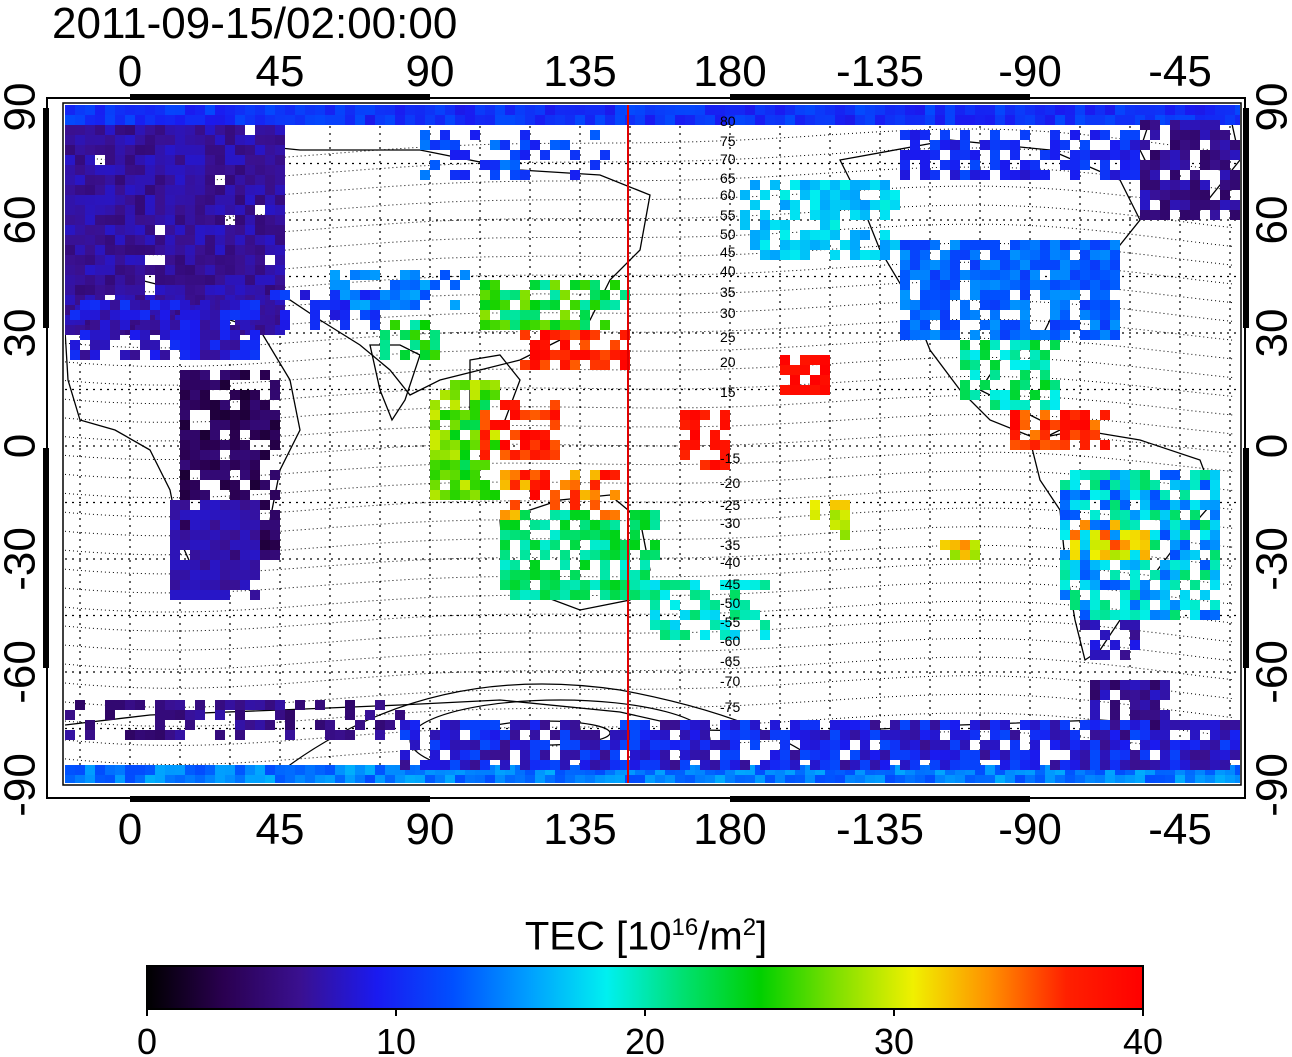  I want to click on magnetic-latitude-label: 20, so click(728, 362).